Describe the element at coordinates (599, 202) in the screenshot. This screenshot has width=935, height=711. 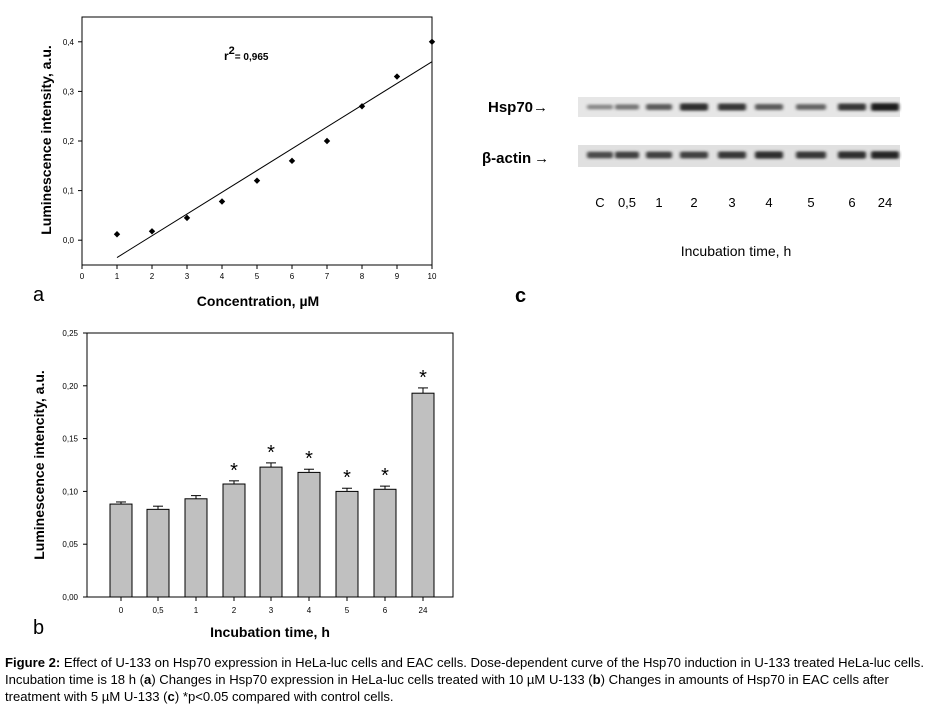
I see `blot-lane-label: C` at that location.